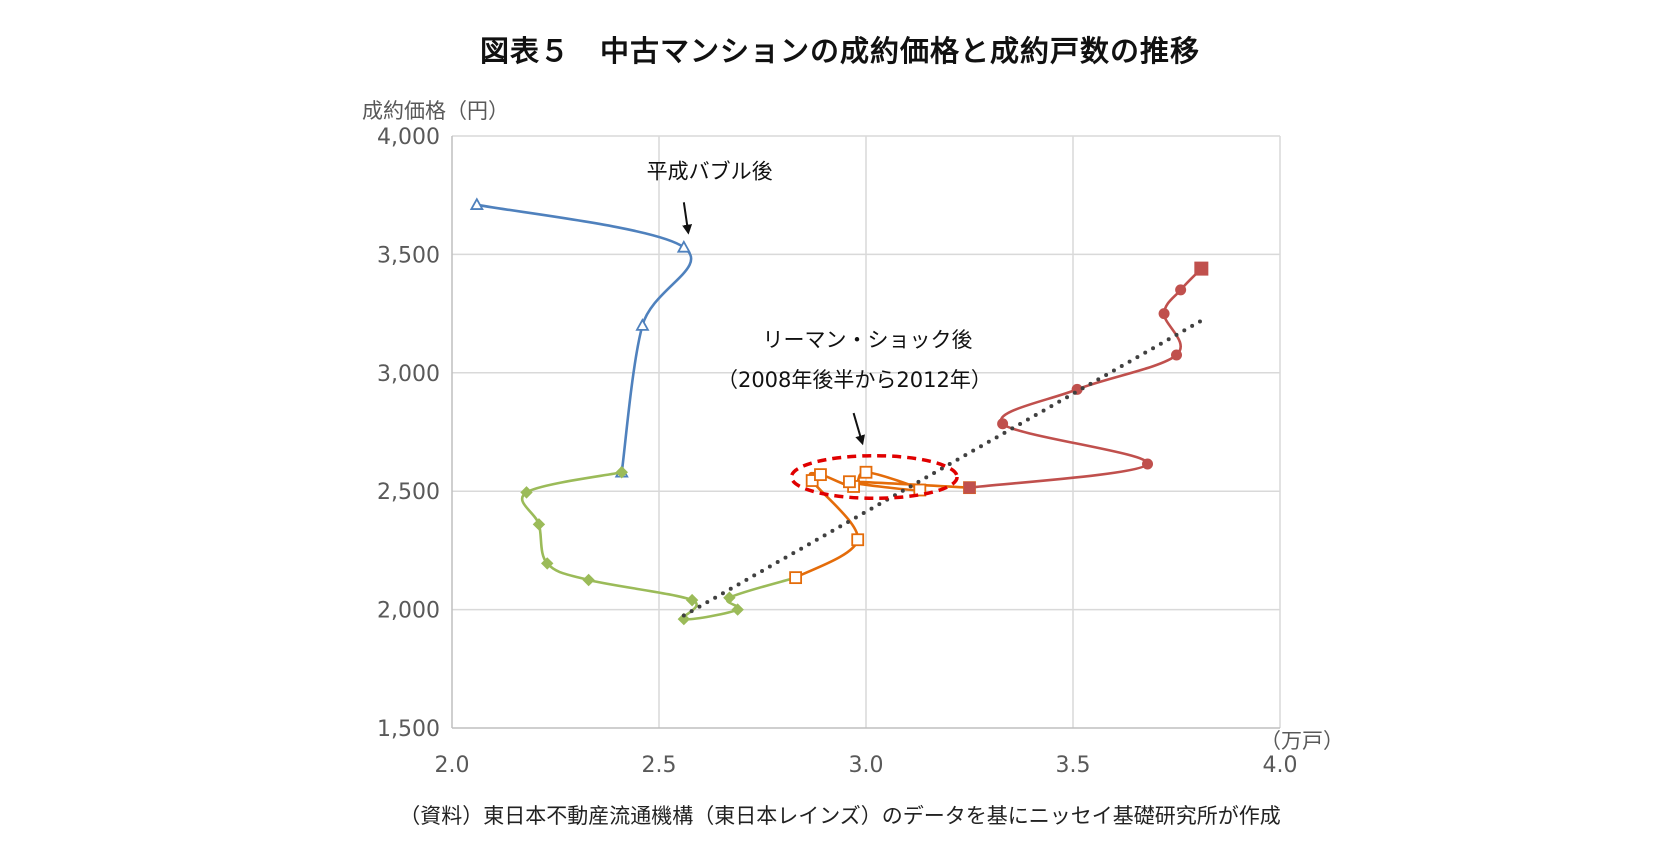  Describe the element at coordinates (408, 255) in the screenshot. I see `y-tick-label: 3,500` at that location.